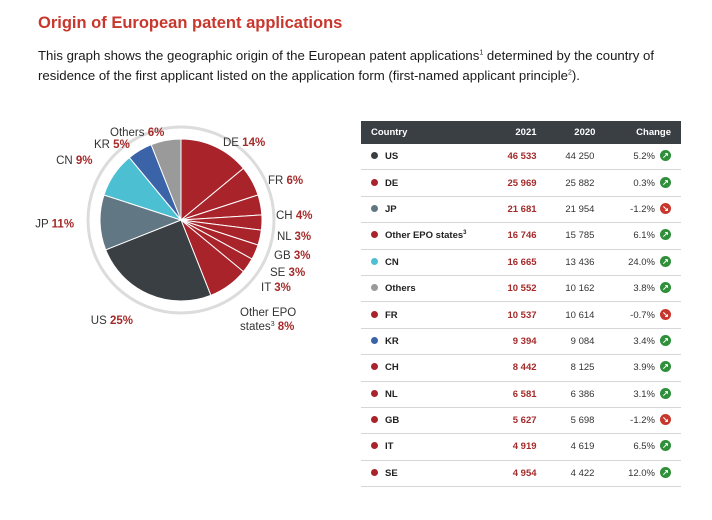 Image resolution: width=712 pixels, height=520 pixels. I want to click on pie-label-nl: NL 3%, so click(294, 237).